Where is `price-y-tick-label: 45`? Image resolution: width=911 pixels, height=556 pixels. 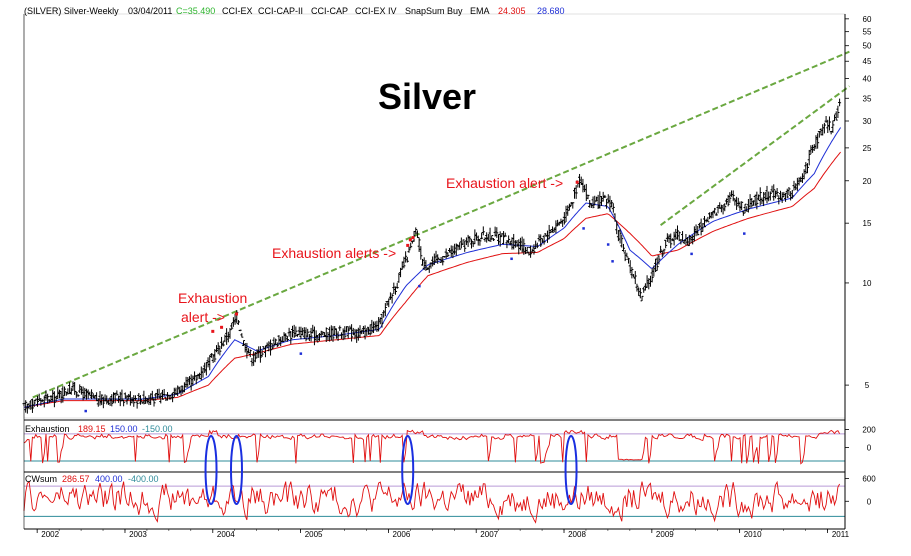 price-y-tick-label: 45 is located at coordinates (867, 61).